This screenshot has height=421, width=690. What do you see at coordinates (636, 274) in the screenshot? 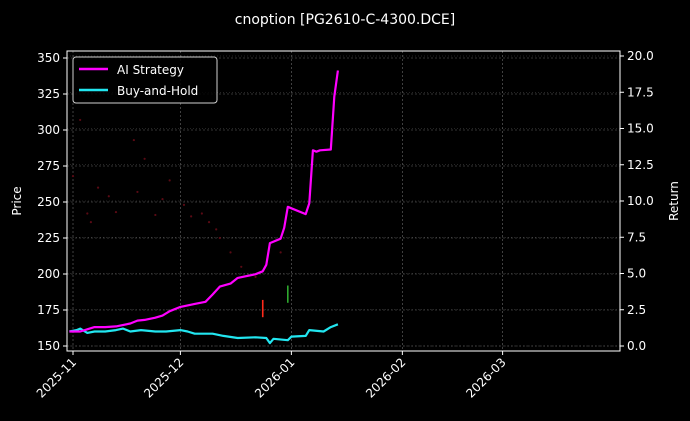
I see `right-y-tick-label: 5.0` at bounding box center [636, 274].